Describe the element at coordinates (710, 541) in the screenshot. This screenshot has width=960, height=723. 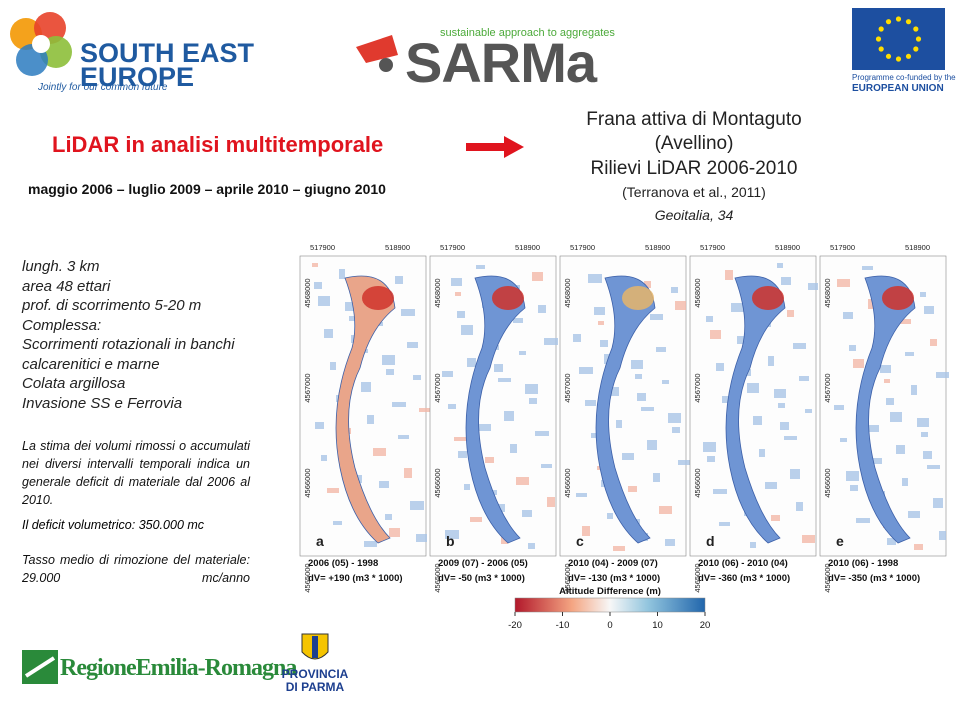
I see `panel-label: d` at that location.